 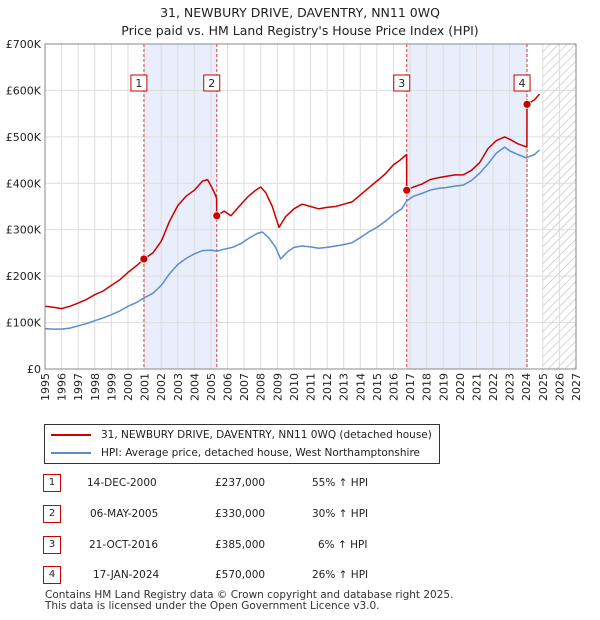 What do you see at coordinates (261, 387) in the screenshot?
I see `x-tick-label: 2008` at bounding box center [261, 387].